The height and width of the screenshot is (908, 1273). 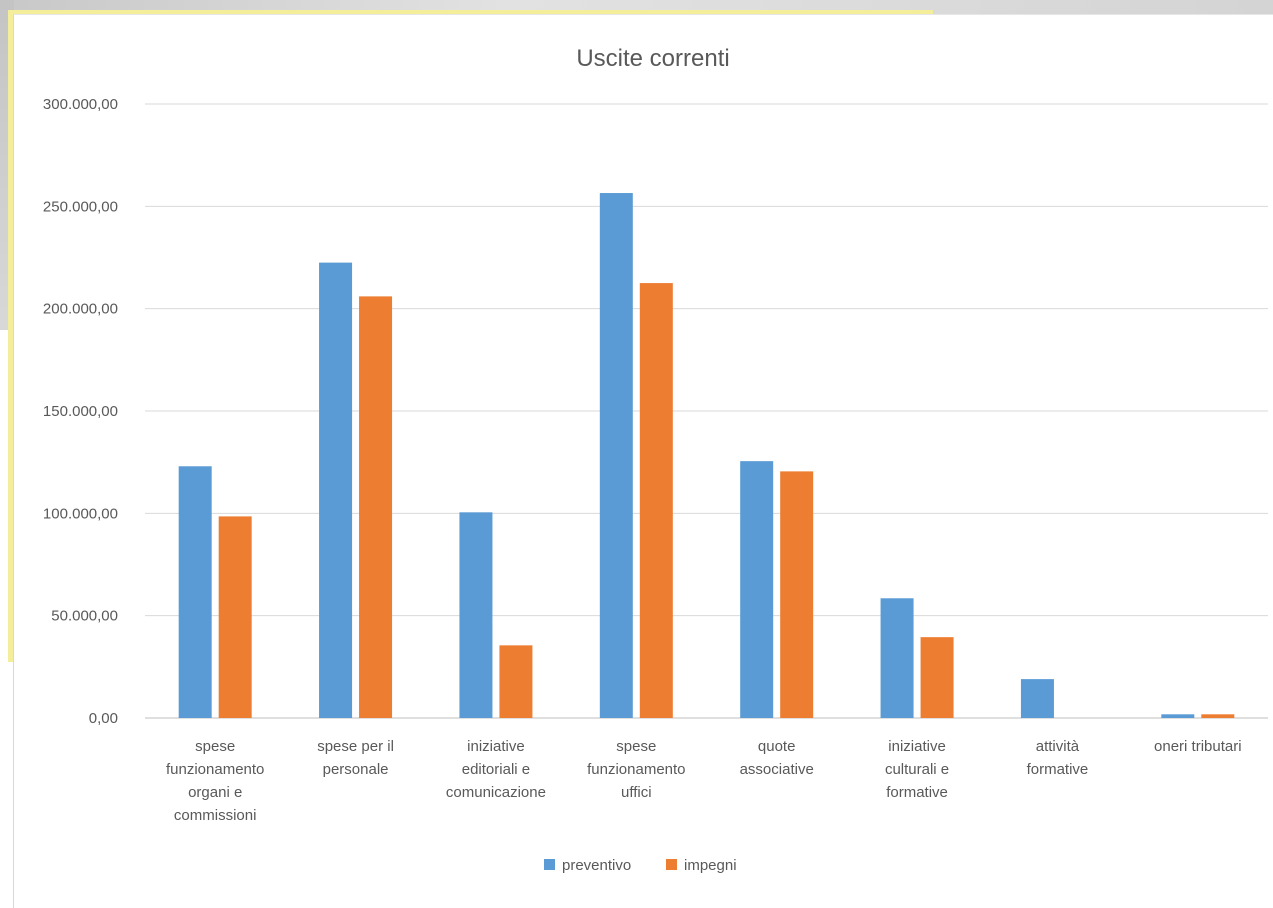 What do you see at coordinates (215, 781) in the screenshot?
I see `x-category-label: spese funzionamento organi e commissioni` at bounding box center [215, 781].